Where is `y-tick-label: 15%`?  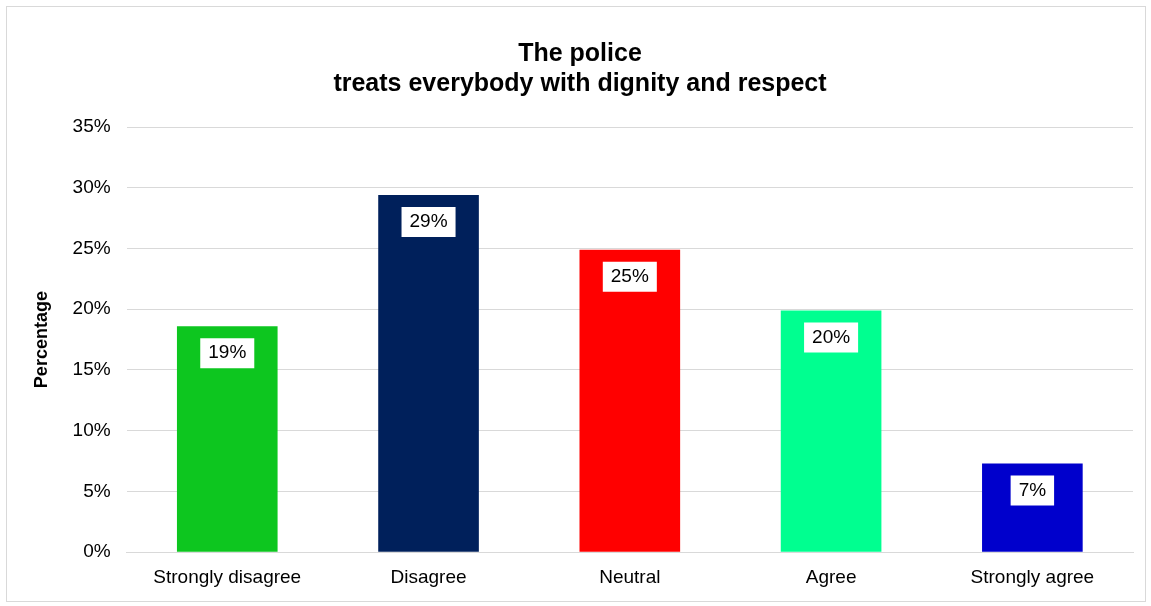
y-tick-label: 15% is located at coordinates (91, 369).